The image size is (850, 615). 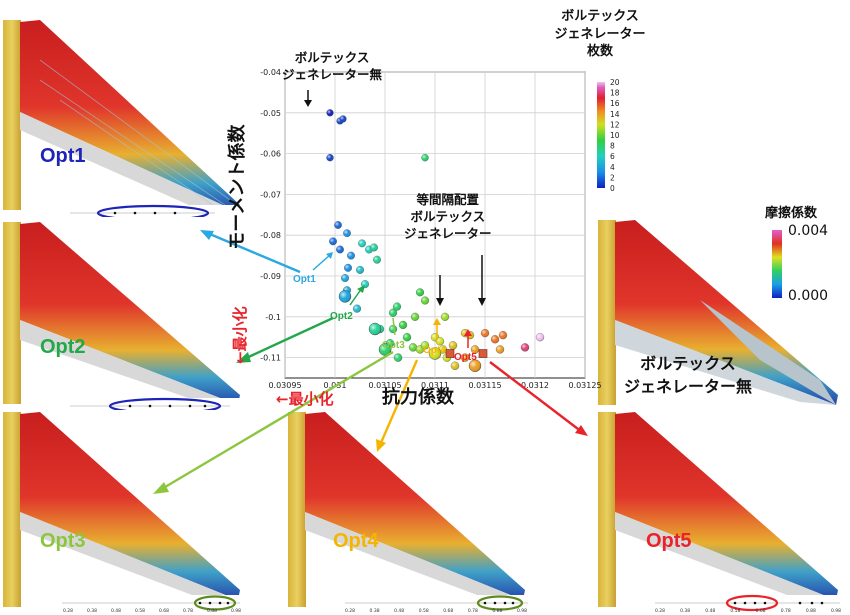 What do you see at coordinates (615, 93) in the screenshot?
I see `colorbar-tick-label: 18` at bounding box center [615, 93].